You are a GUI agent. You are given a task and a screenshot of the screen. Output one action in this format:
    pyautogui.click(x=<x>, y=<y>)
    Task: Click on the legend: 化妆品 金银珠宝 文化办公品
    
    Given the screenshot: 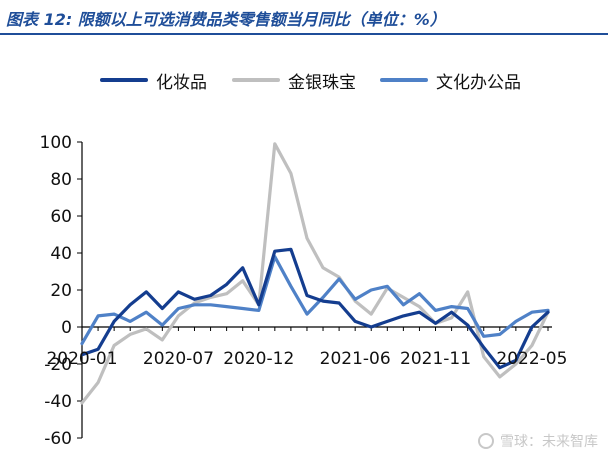 What is the action you would take?
    pyautogui.click(x=304, y=80)
    